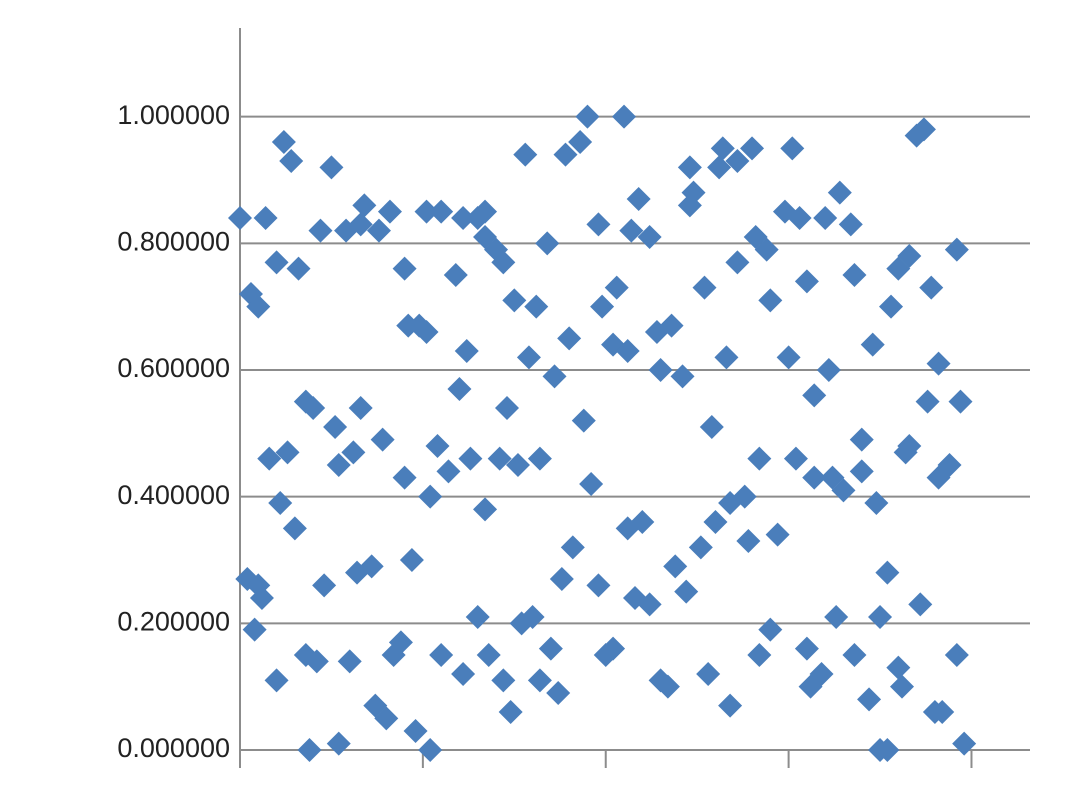 This screenshot has width=1080, height=808. Describe the element at coordinates (173, 368) in the screenshot. I see `y-tick-label: 0.600000` at that location.